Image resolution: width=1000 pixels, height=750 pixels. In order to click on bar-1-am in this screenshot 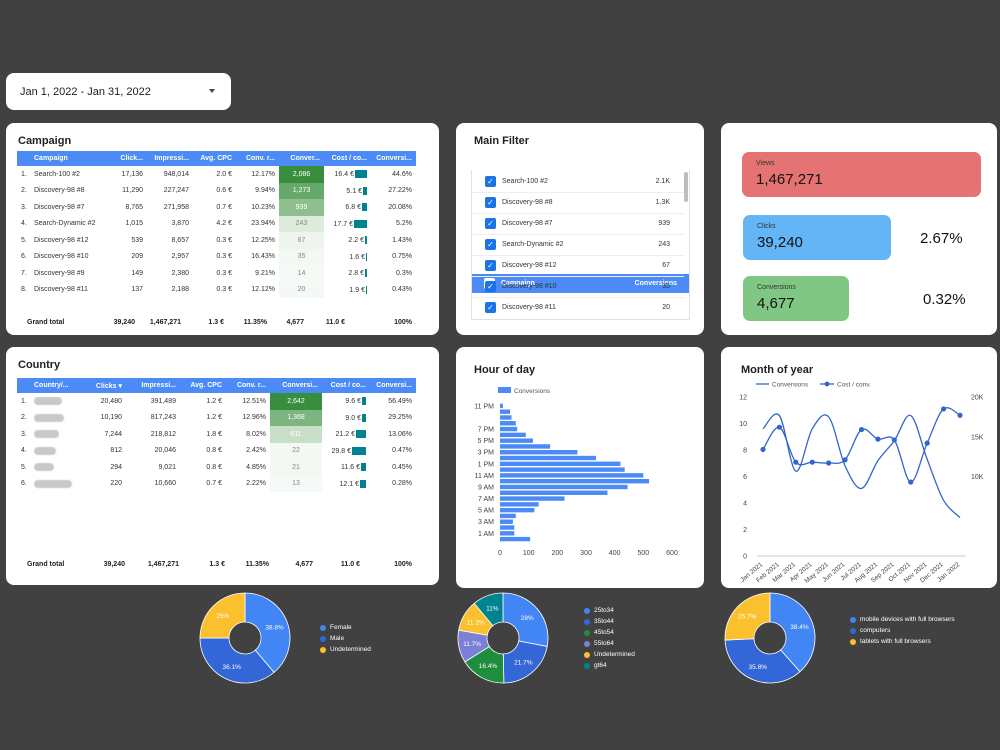, I will do `click(507, 533)`.